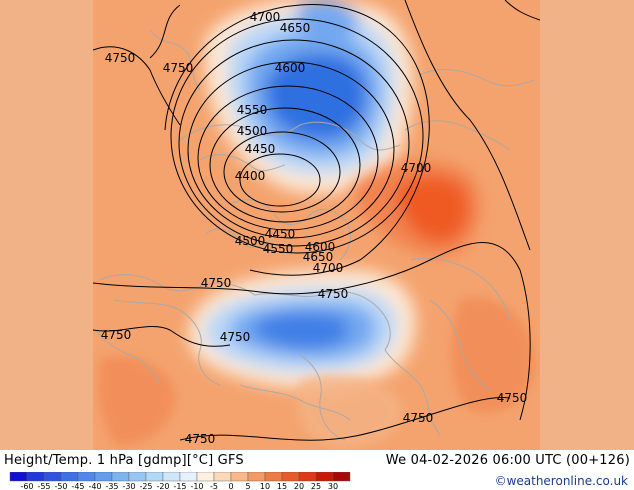 The image size is (634, 490). What do you see at coordinates (26, 486) in the screenshot?
I see `colorbar-label: -60` at bounding box center [26, 486].